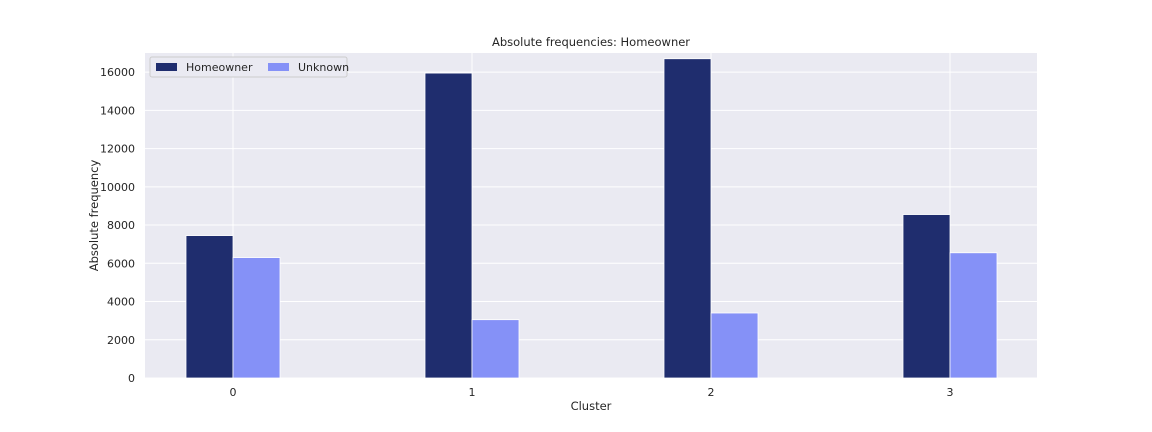 The width and height of the screenshot is (1152, 432). Describe the element at coordinates (117, 110) in the screenshot. I see `y-tick-label: 14000` at that location.